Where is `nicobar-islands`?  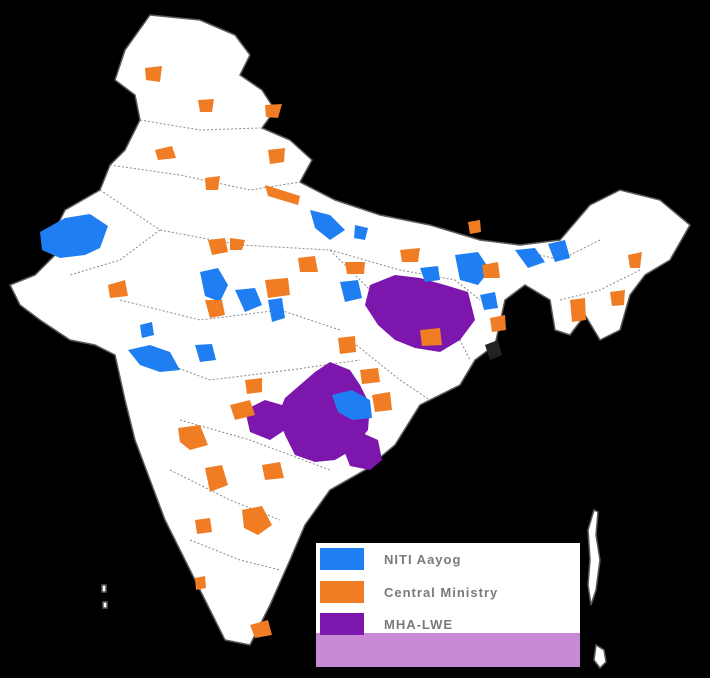 nicobar-islands is located at coordinates (600, 656).